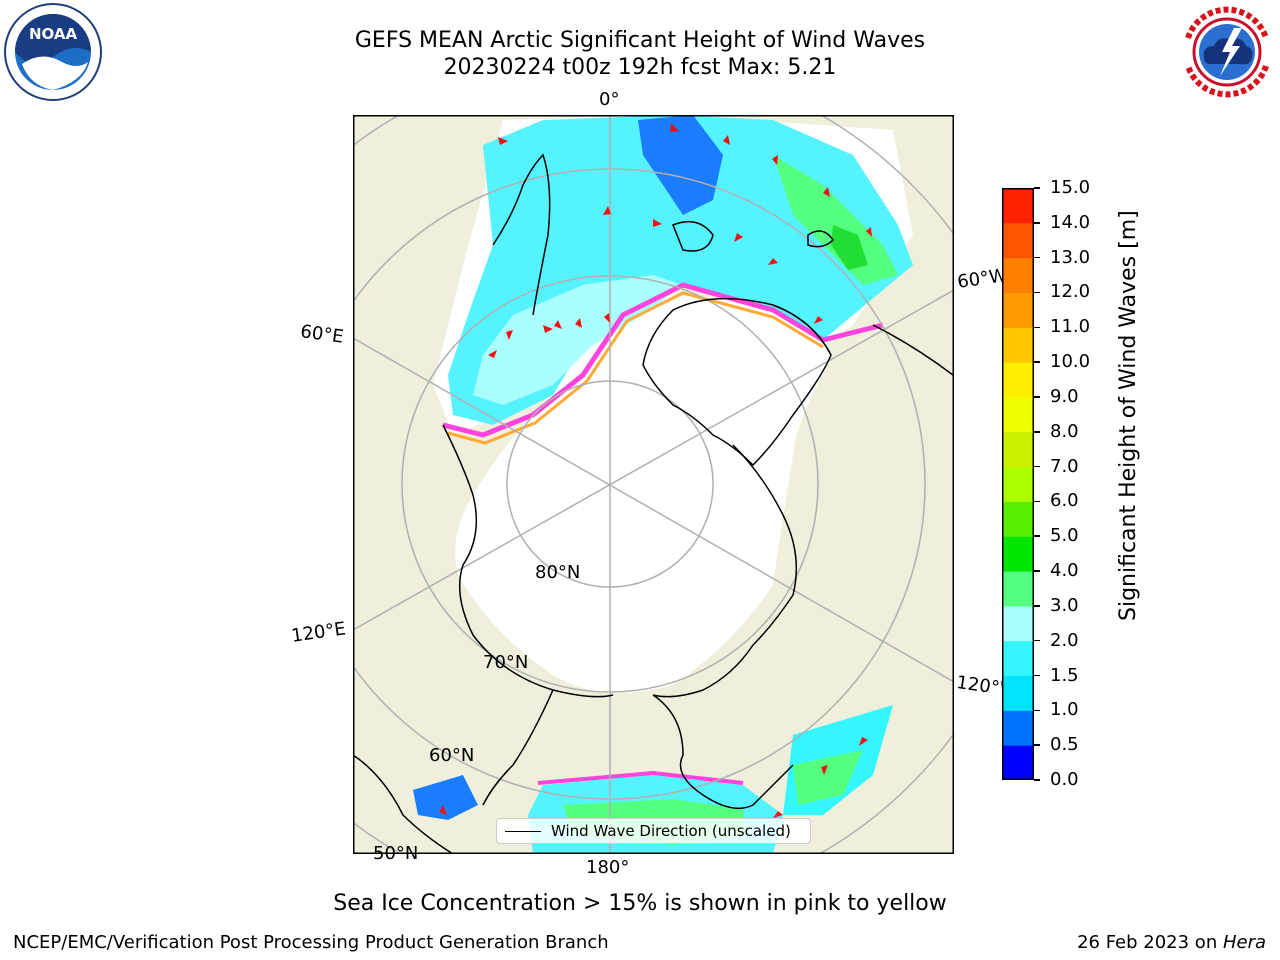  What do you see at coordinates (523, 831) in the screenshot?
I see `legend-line-swatch` at bounding box center [523, 831].